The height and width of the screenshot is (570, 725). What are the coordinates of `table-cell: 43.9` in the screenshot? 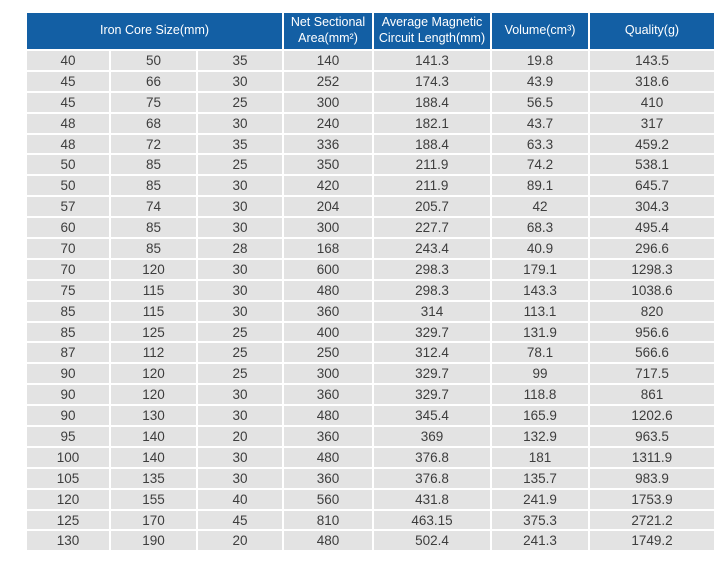 It's located at (540, 81).